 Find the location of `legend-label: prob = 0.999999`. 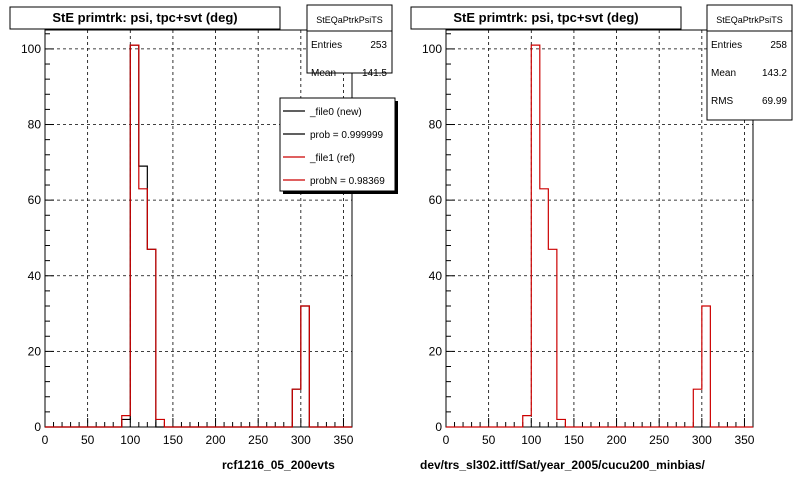

legend-label: prob = 0.999999 is located at coordinates (347, 135).